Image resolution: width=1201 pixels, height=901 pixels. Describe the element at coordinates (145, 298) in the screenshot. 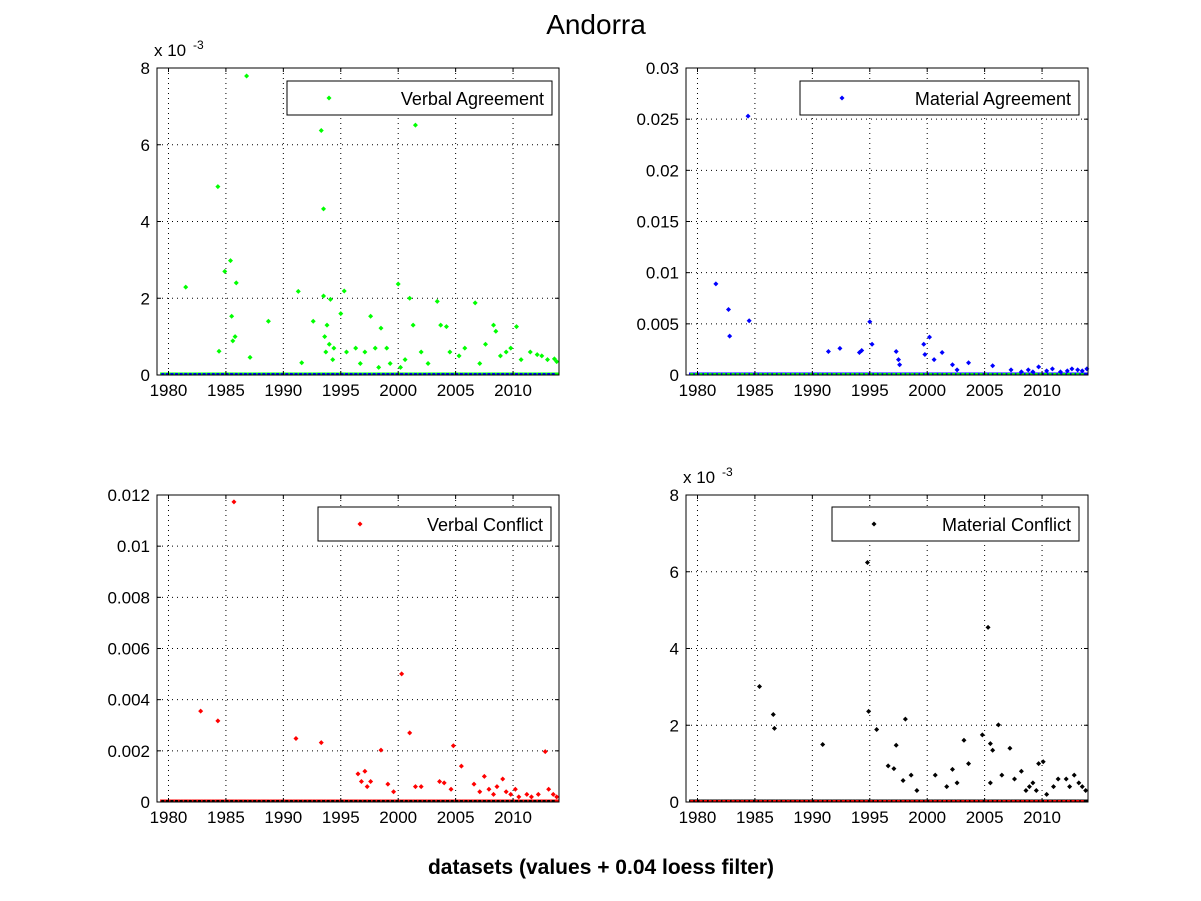

I see `y-tick-label: 2` at that location.